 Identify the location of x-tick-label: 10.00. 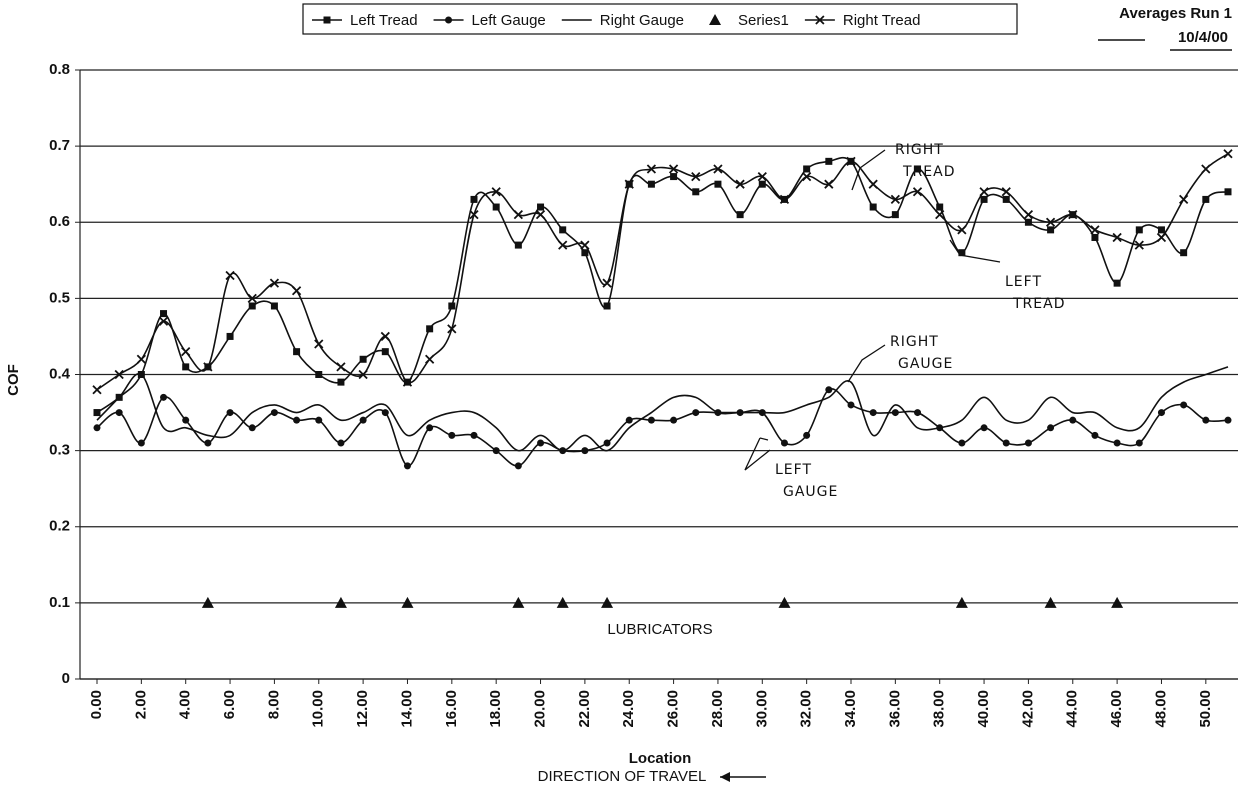
(318, 709).